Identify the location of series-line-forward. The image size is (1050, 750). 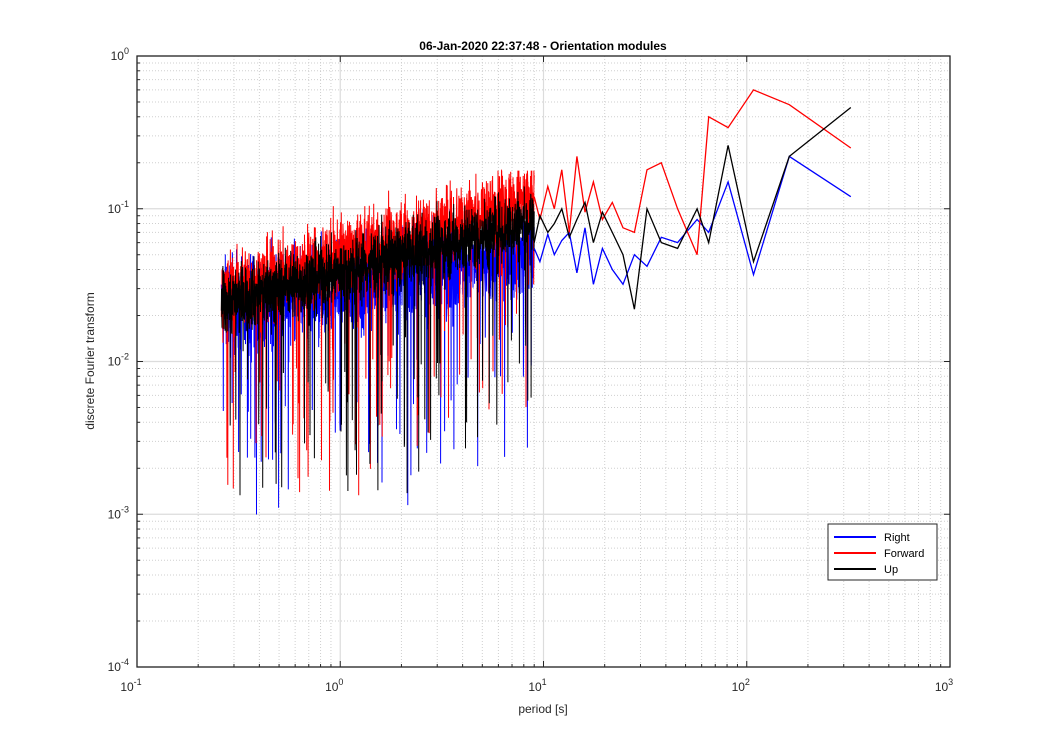
(692, 172).